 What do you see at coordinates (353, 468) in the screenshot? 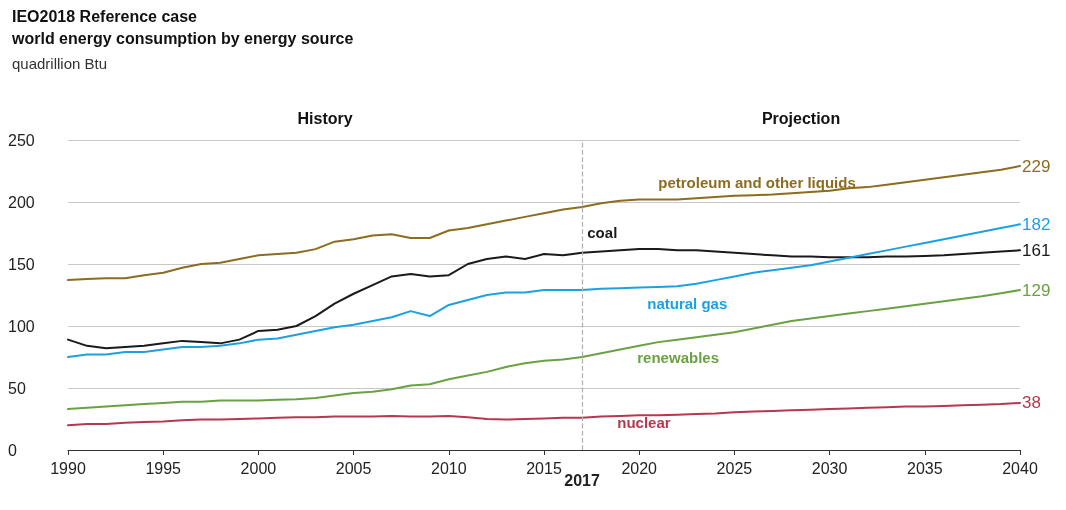
I see `x-tick-label: 2005` at bounding box center [353, 468].